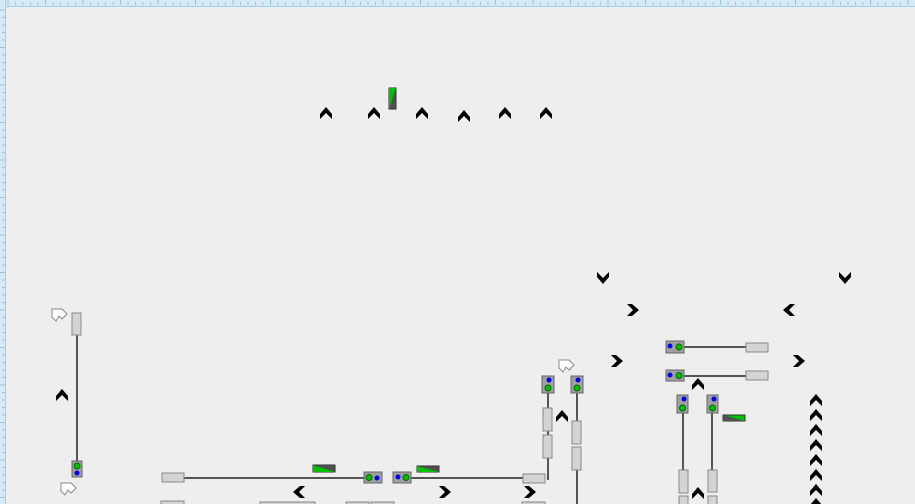  Describe the element at coordinates (457, 3) in the screenshot. I see `horizontal-ruler` at that location.